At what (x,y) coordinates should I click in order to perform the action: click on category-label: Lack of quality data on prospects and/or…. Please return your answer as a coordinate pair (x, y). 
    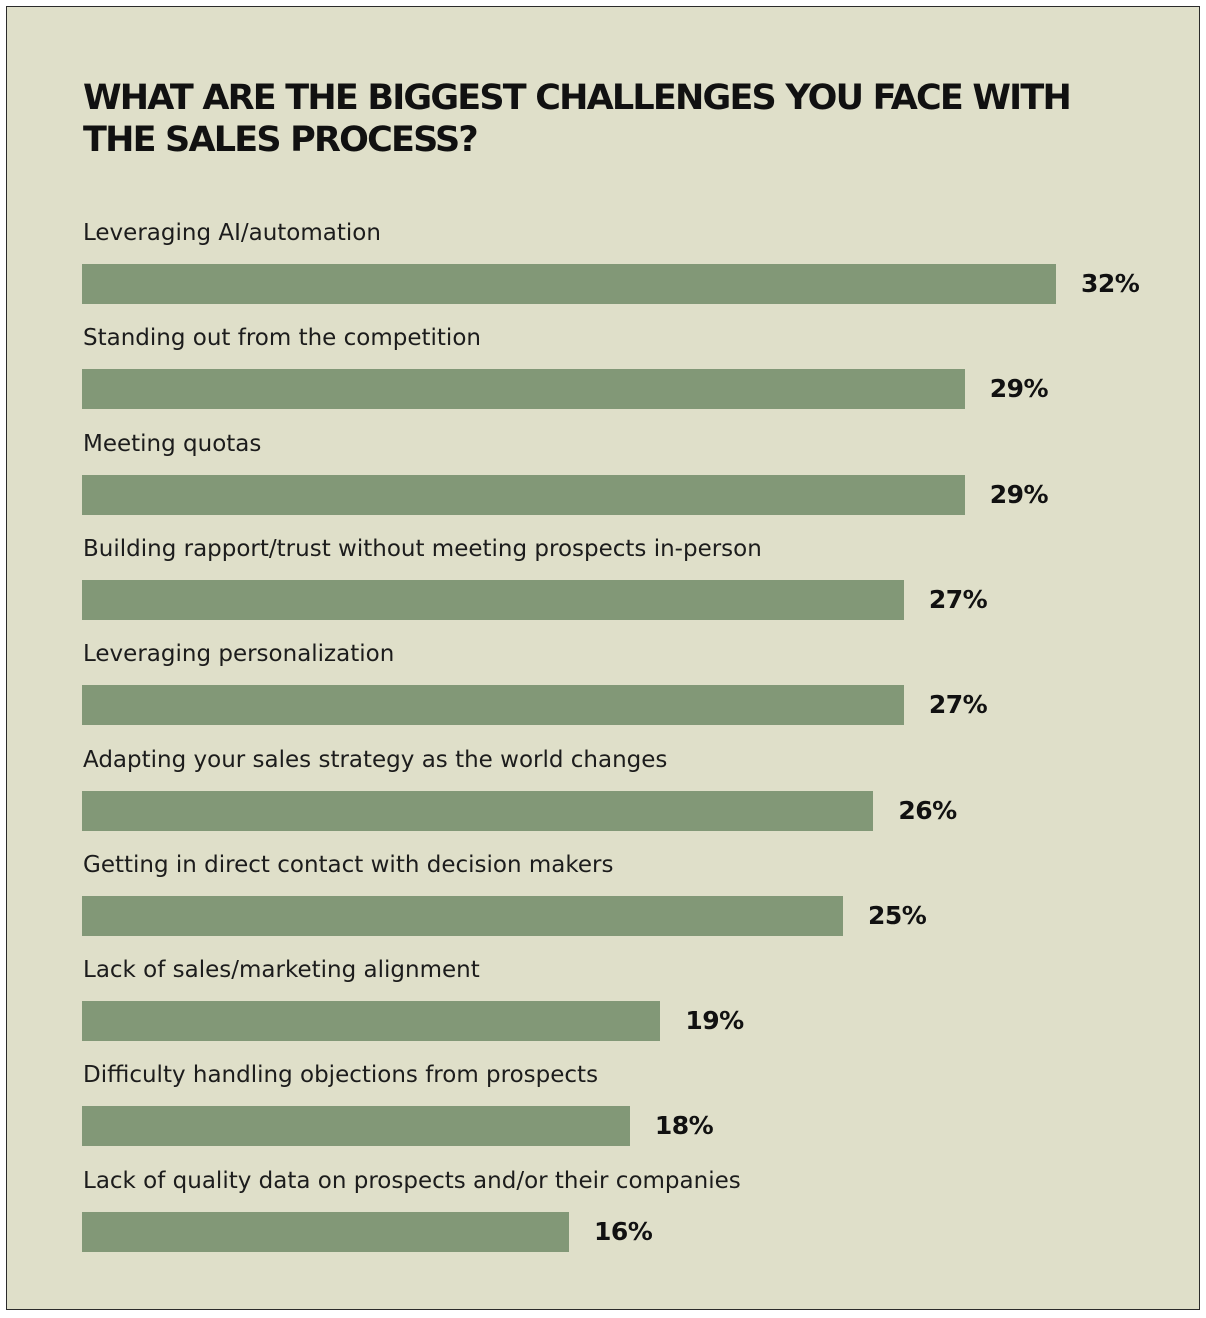
    Looking at the image, I should click on (412, 1180).